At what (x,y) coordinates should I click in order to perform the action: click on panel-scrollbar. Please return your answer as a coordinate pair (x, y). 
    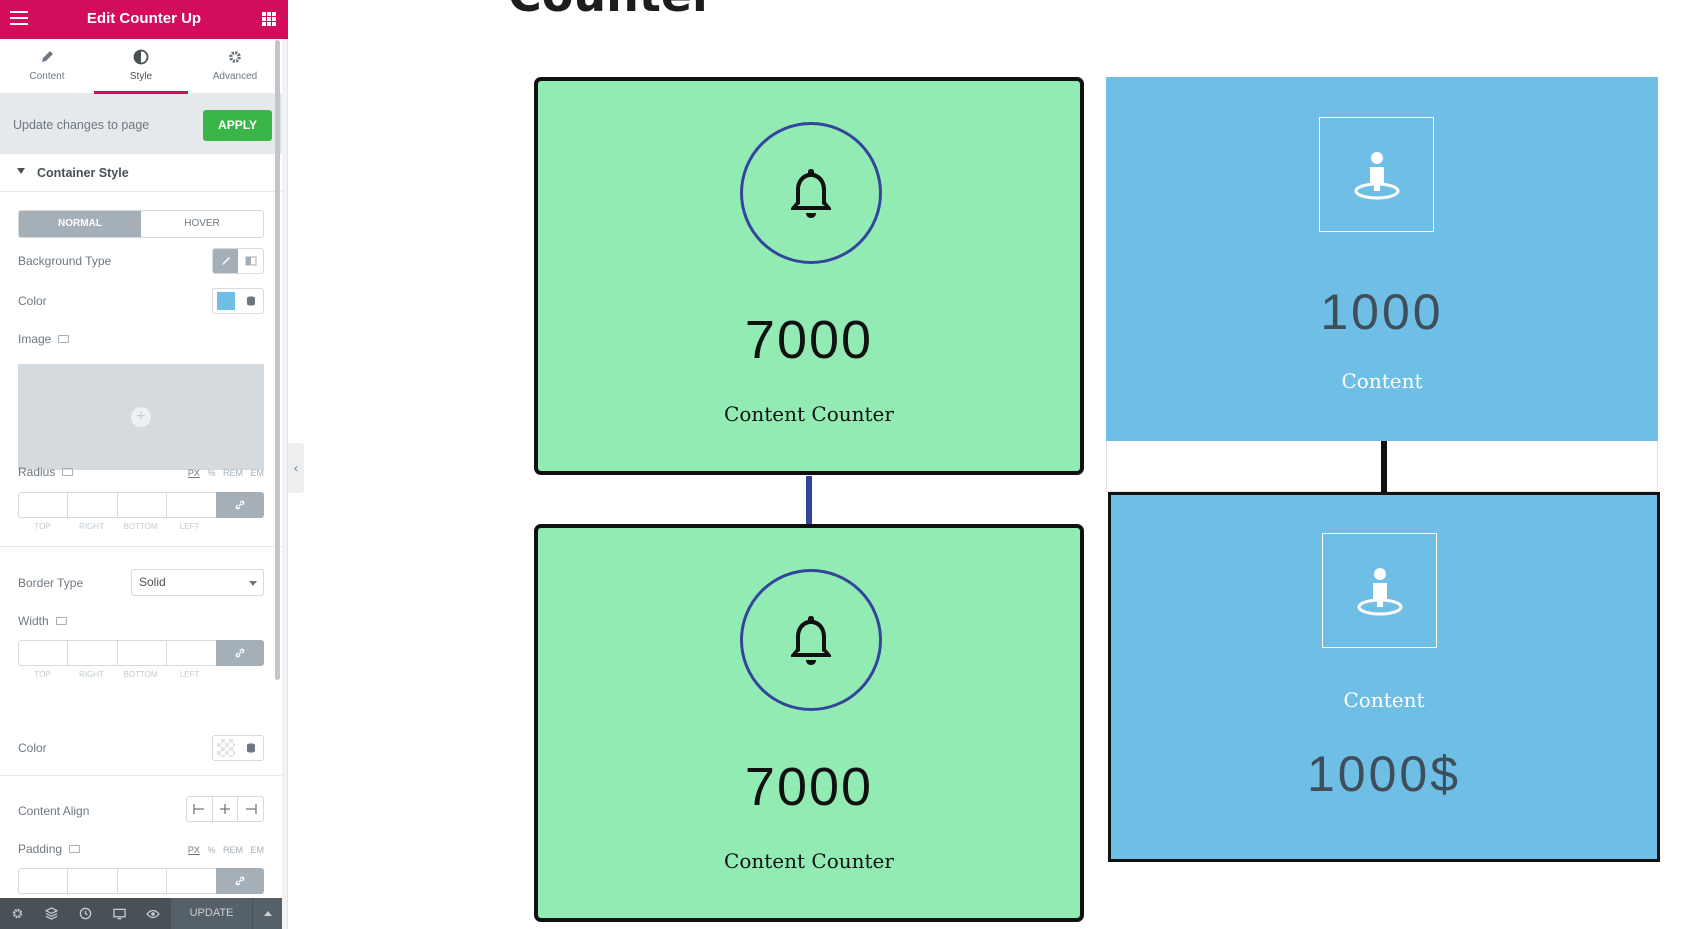
    Looking at the image, I should click on (277, 360).